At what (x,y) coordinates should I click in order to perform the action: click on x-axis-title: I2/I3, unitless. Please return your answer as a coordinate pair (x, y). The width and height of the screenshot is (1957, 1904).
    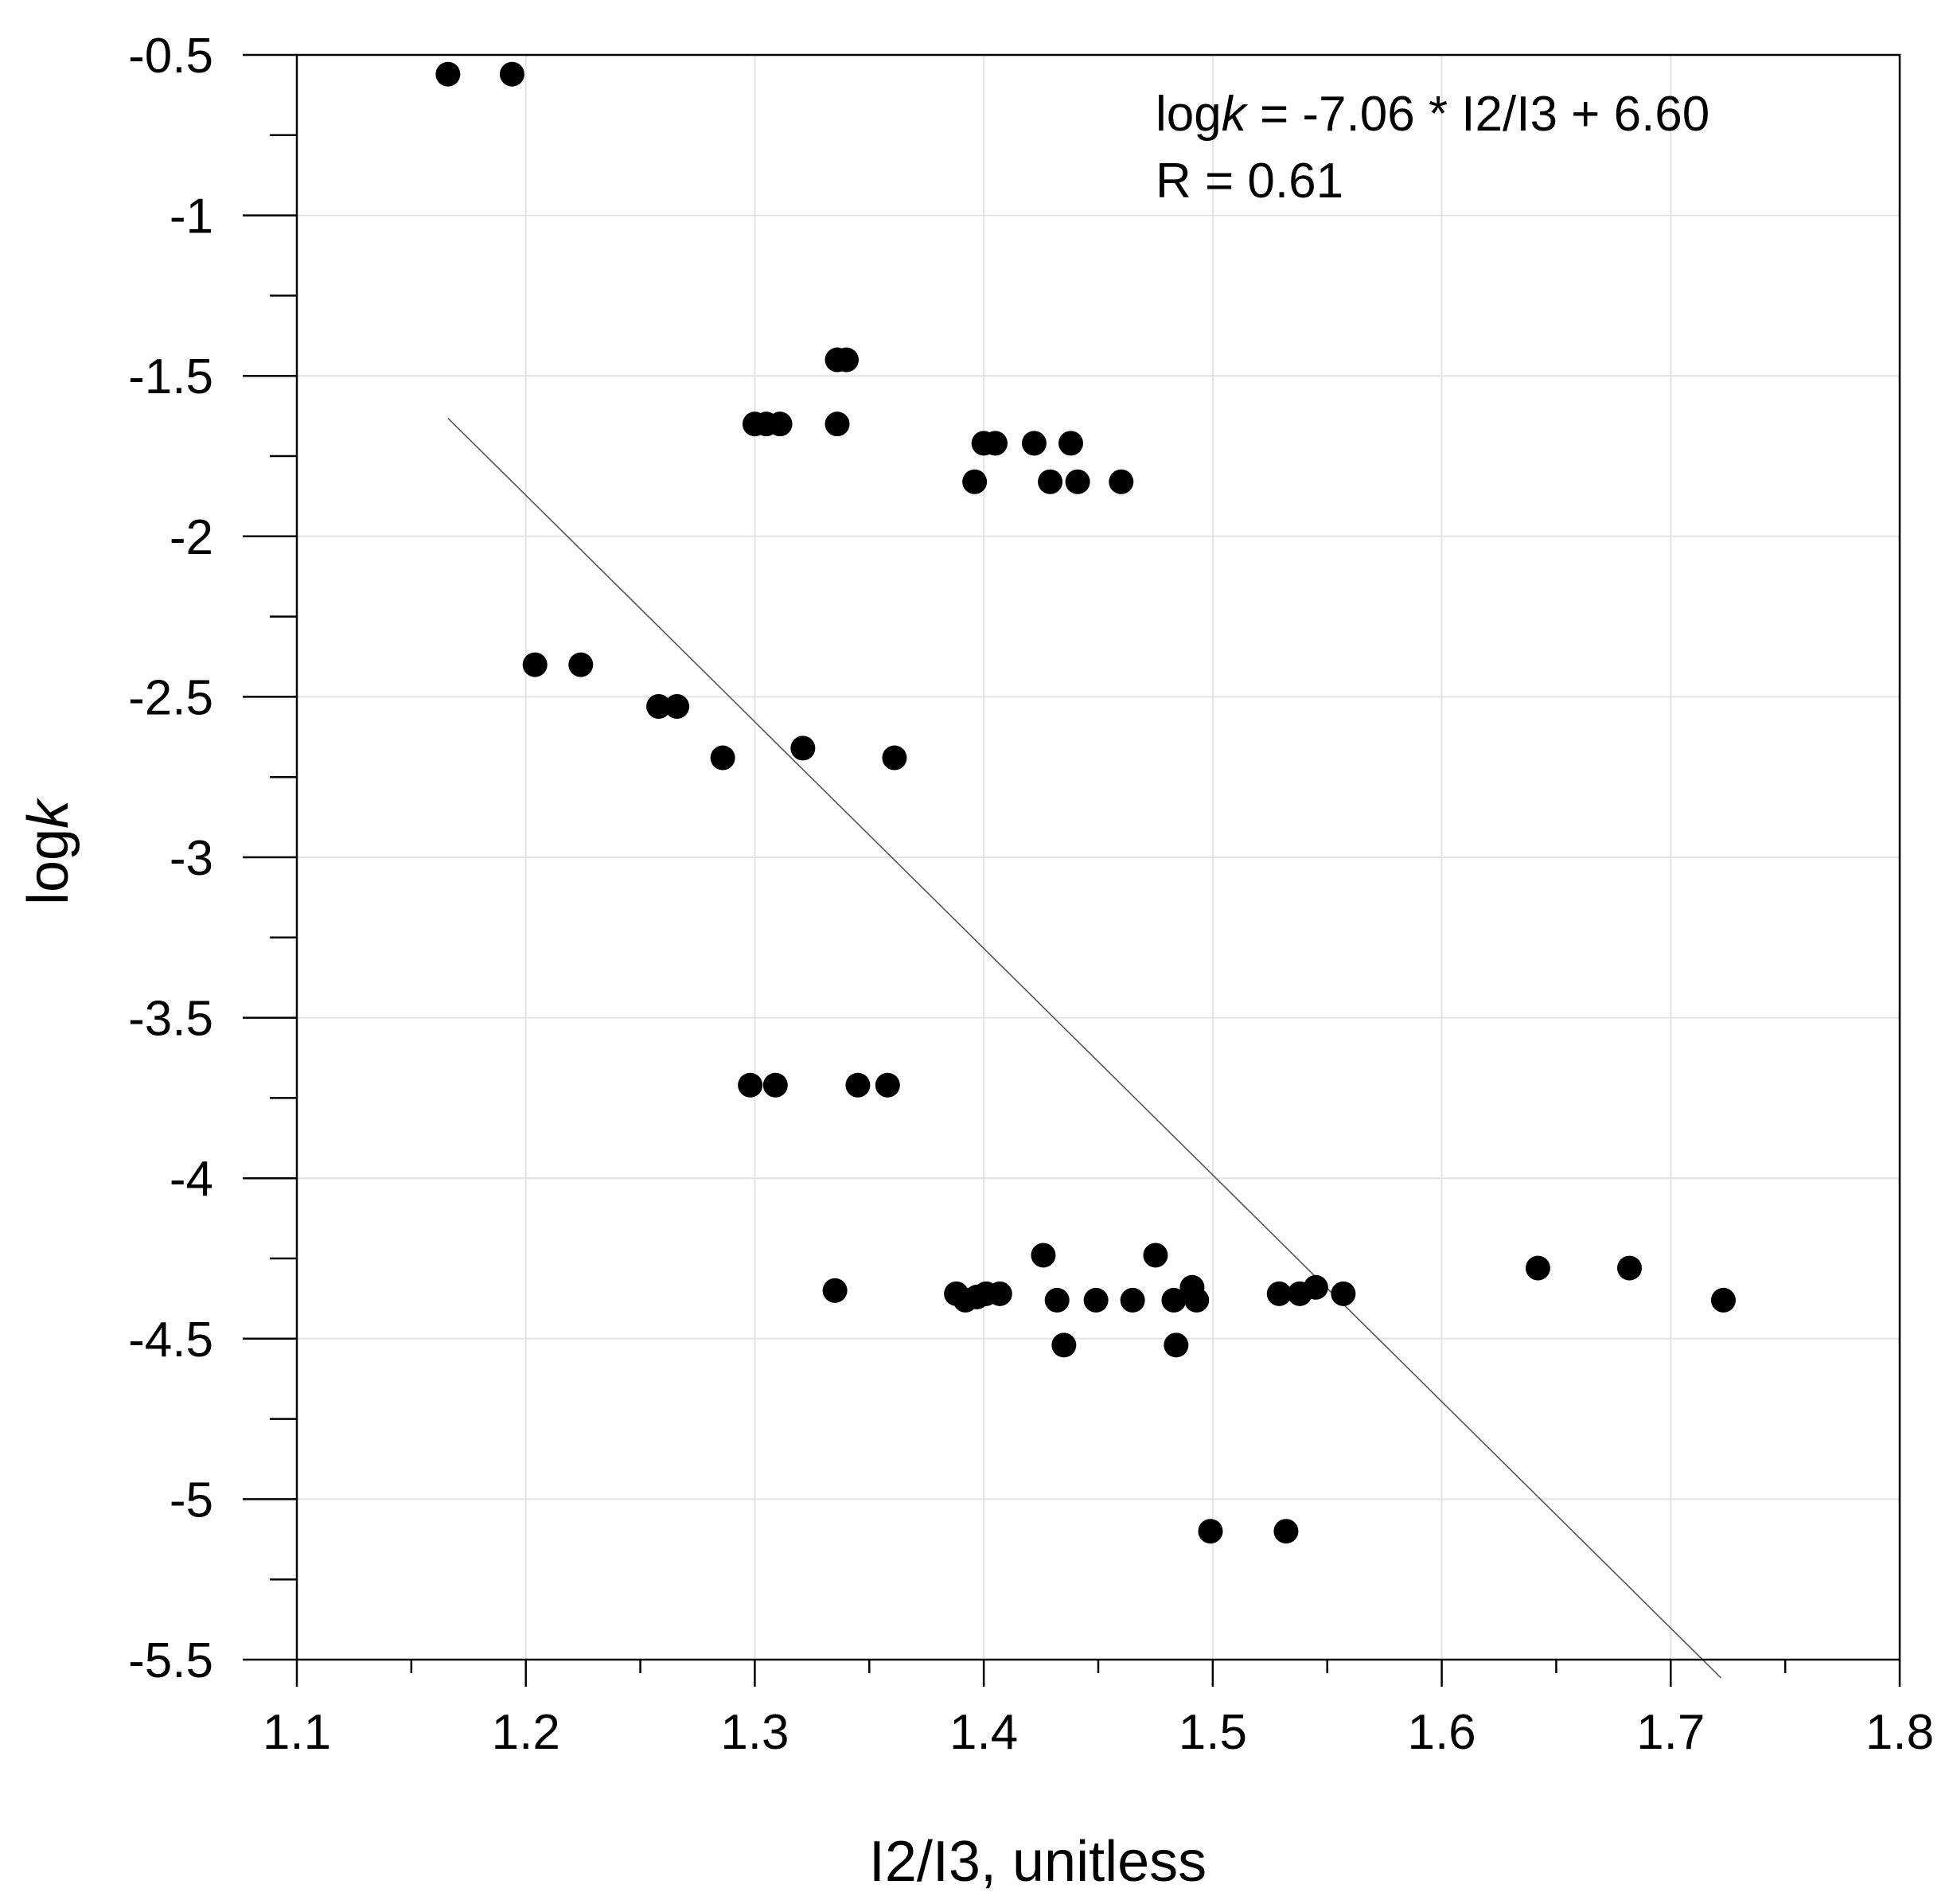
    Looking at the image, I should click on (1038, 1862).